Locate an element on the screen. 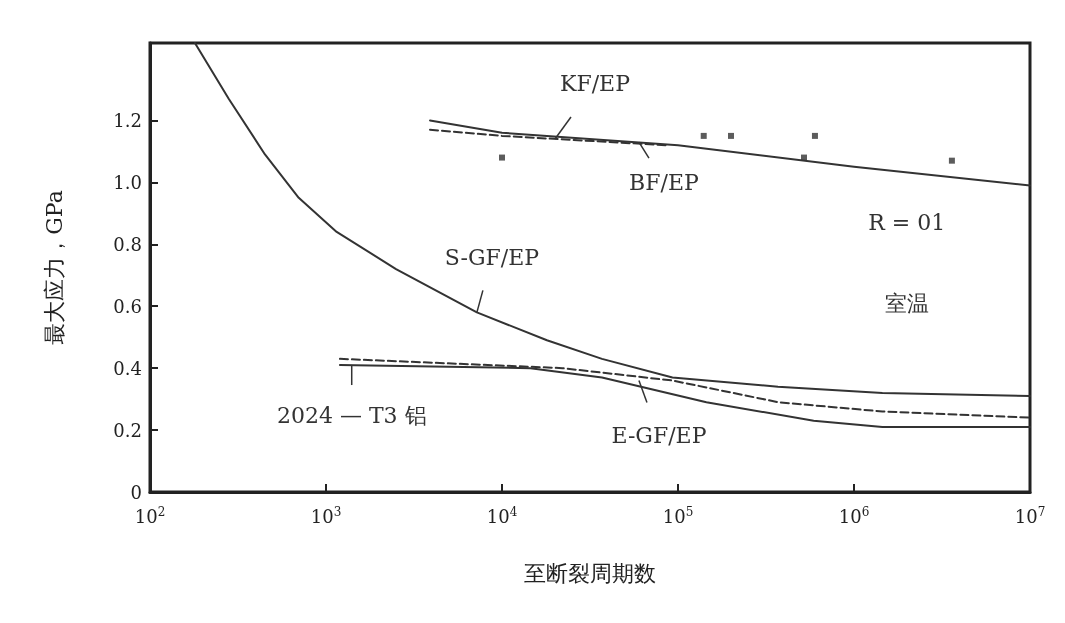 This screenshot has height=623, width=1065. y-tick-label: 0.4 is located at coordinates (127, 368).